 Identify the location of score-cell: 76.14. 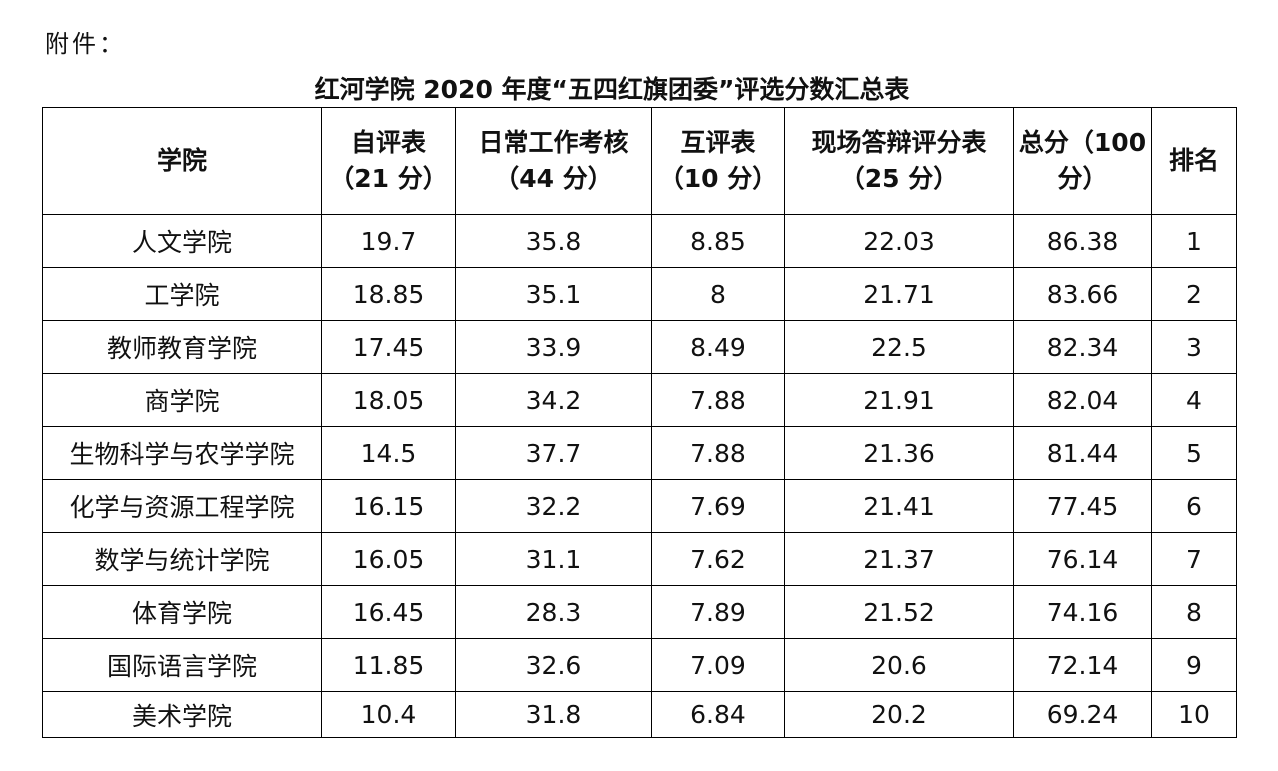
(1082, 559).